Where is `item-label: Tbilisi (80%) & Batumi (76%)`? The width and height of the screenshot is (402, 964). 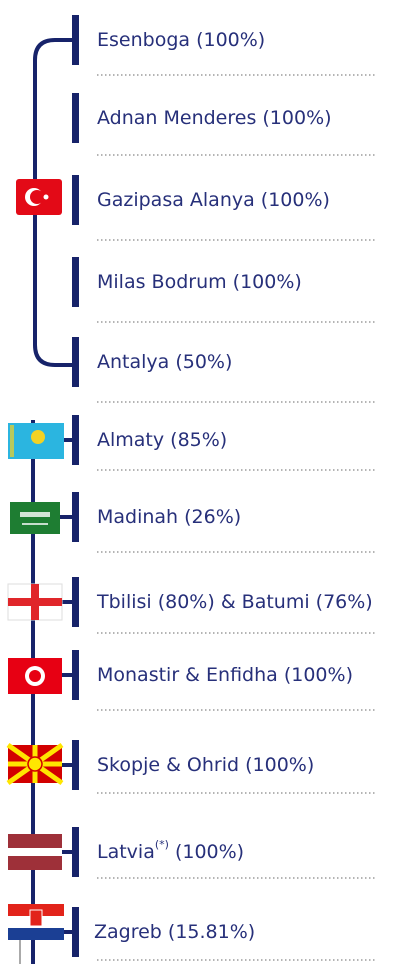
item-label: Tbilisi (80%) & Batumi (76%) is located at coordinates (234, 602).